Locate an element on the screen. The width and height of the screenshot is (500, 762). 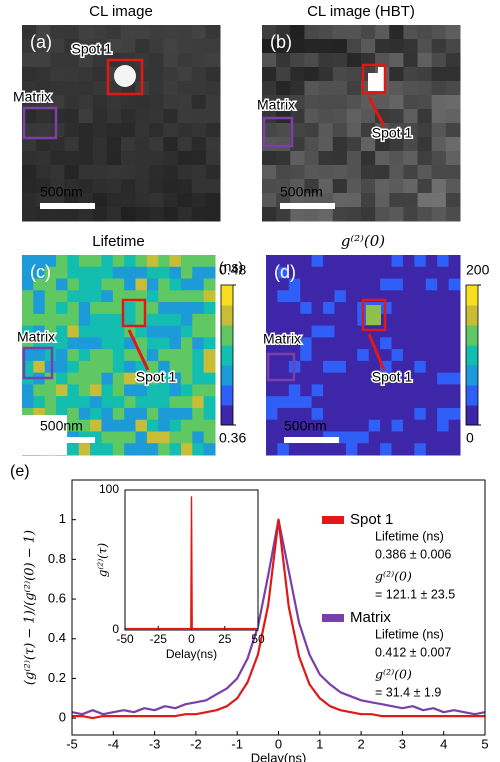
colorbar-segment is located at coordinates (472, 395).